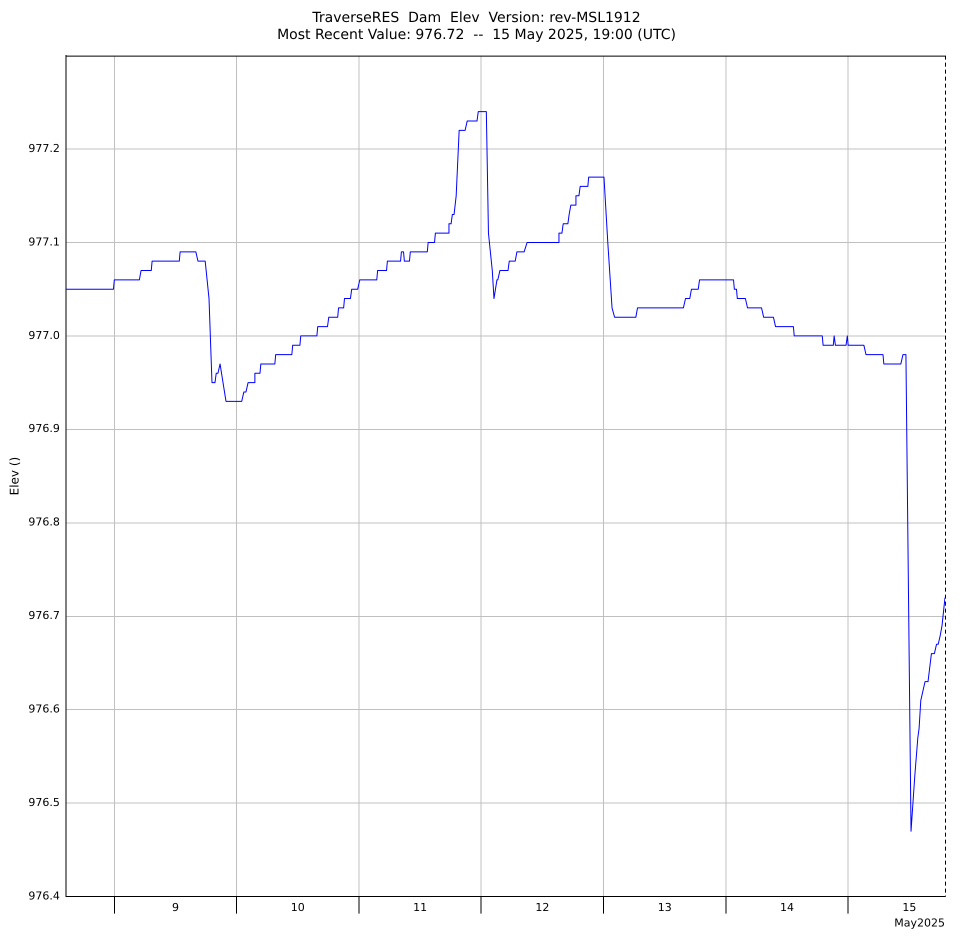 This screenshot has width=961, height=940. What do you see at coordinates (919, 923) in the screenshot?
I see `x-axis-title: May2025` at bounding box center [919, 923].